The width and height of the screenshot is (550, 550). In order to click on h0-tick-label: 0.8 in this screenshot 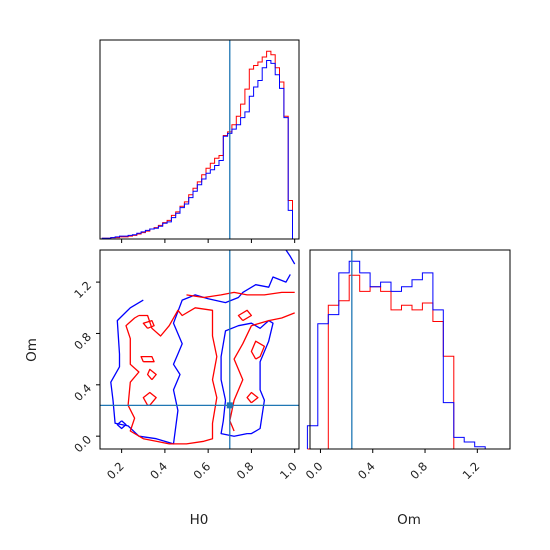, I will do `click(245, 470)`.